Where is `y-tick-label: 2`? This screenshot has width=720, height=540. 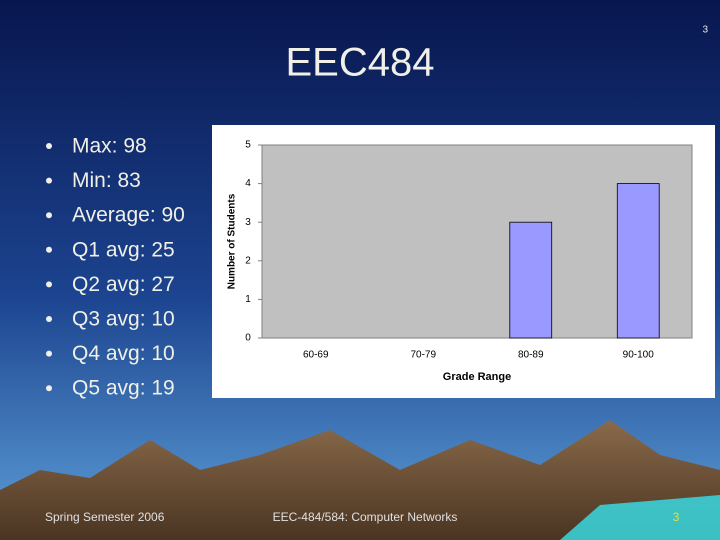 y-tick-label: 2 is located at coordinates (248, 260).